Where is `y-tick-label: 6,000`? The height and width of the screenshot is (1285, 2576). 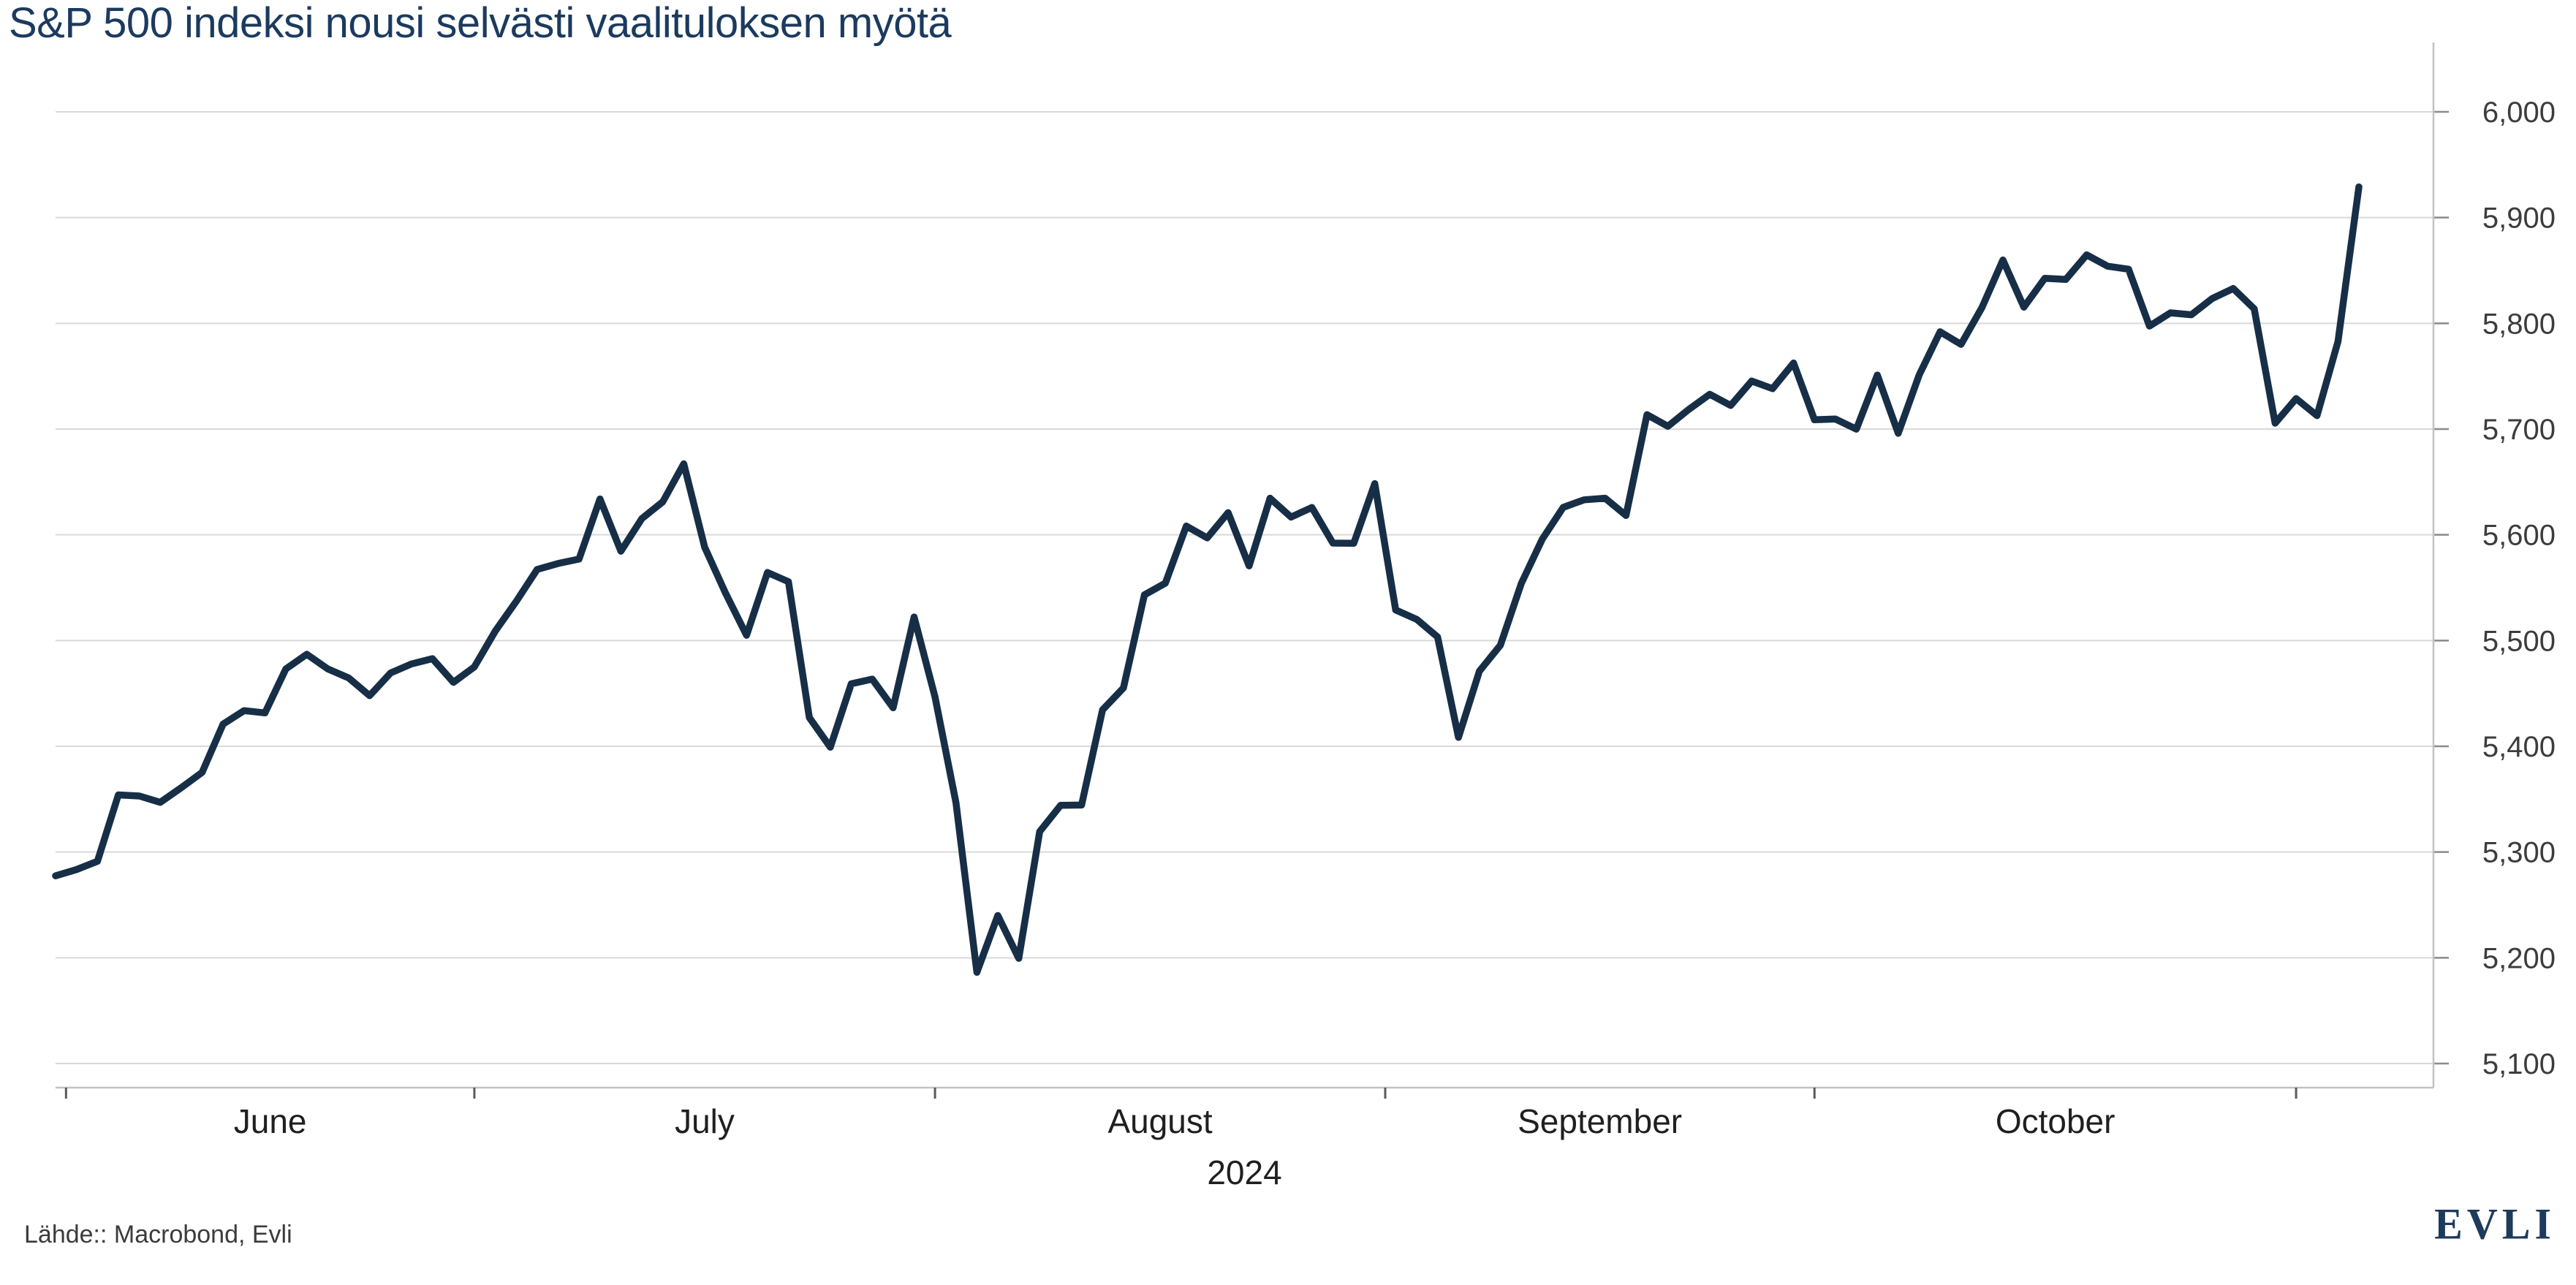
y-tick-label: 6,000 is located at coordinates (2519, 112).